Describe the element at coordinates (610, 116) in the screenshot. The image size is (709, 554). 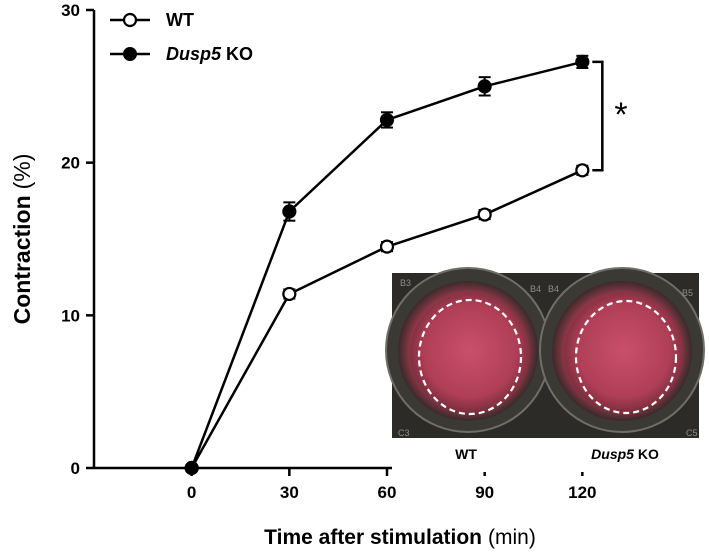
I see `significance-bracket: *` at that location.